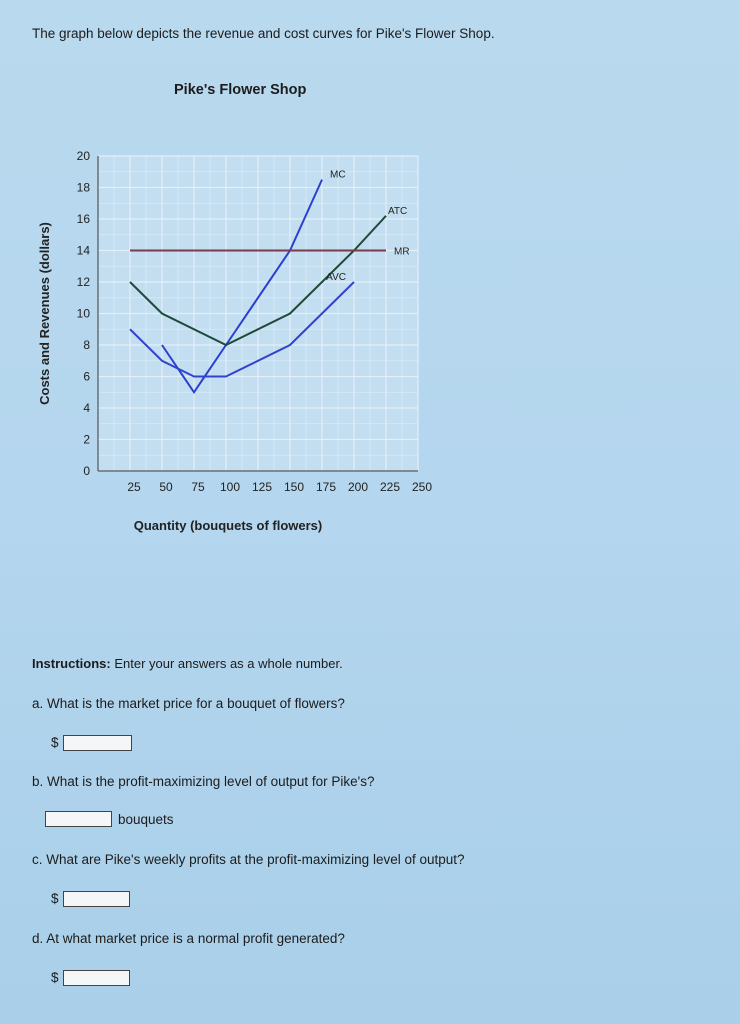 Image resolution: width=740 pixels, height=1024 pixels. Describe the element at coordinates (294, 487) in the screenshot. I see `x-tick-label: 150` at that location.